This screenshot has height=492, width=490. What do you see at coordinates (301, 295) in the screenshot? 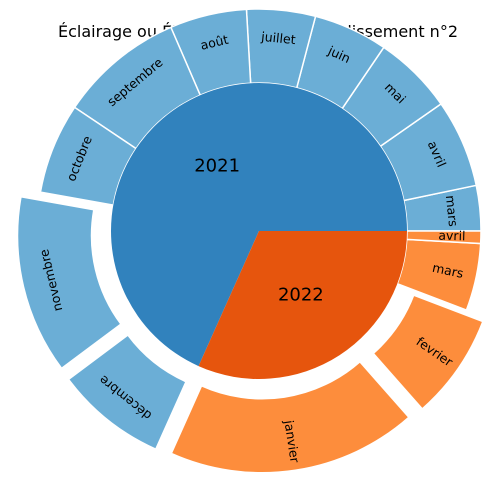
I see `inner-label-2022: 2022` at bounding box center [301, 295].